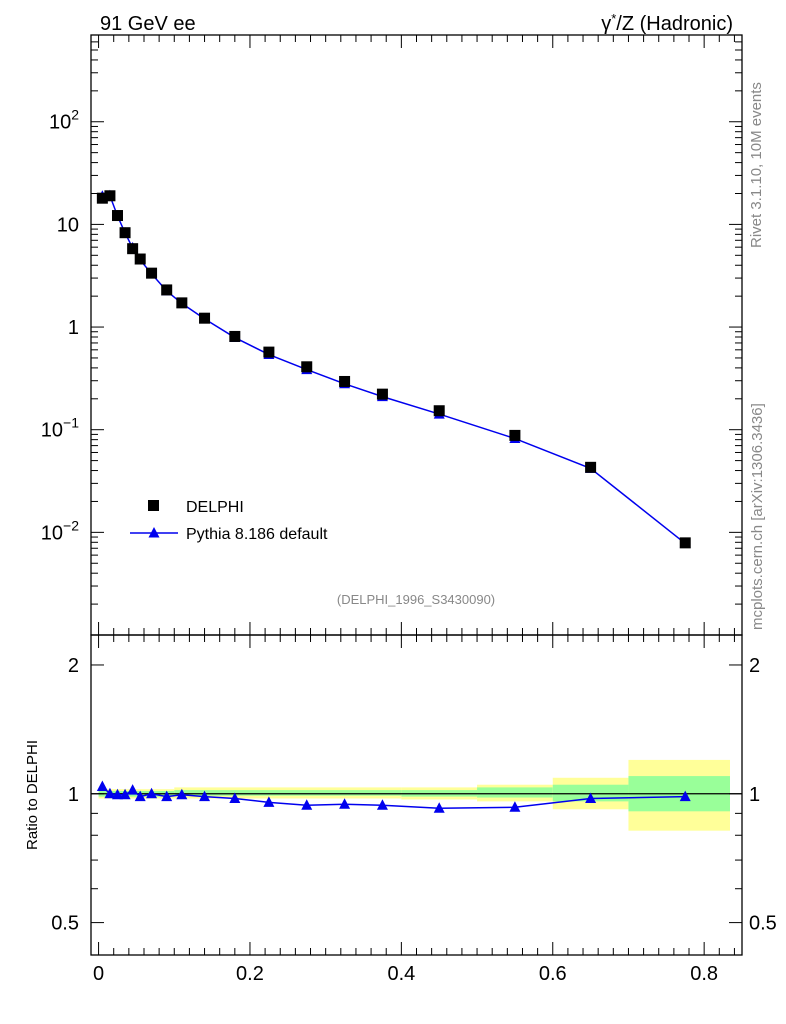 Image resolution: width=786 pixels, height=1024 pixels. I want to click on legend-data-label: DELPHI, so click(215, 507).